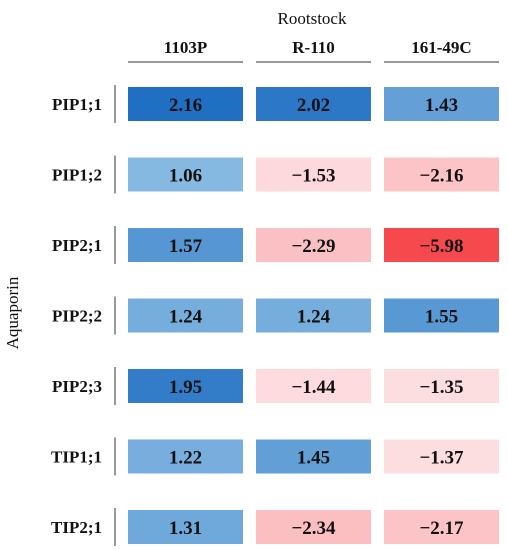  I want to click on x-axis-title: Rootstock, so click(312, 18).